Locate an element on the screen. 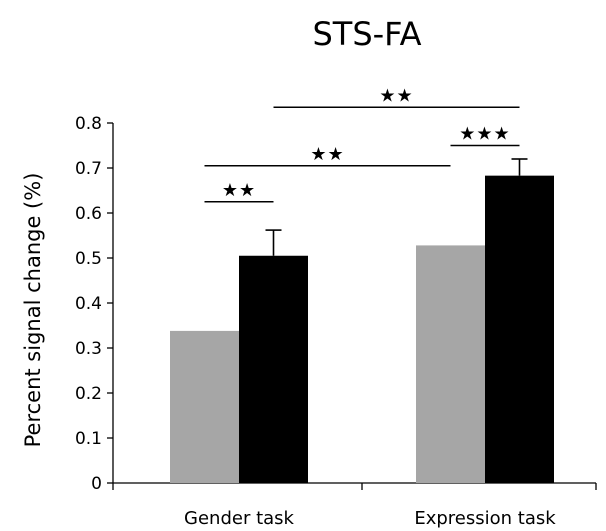 The image size is (606, 531). significance-group: ★★★★★★★★★ is located at coordinates (362, 144).